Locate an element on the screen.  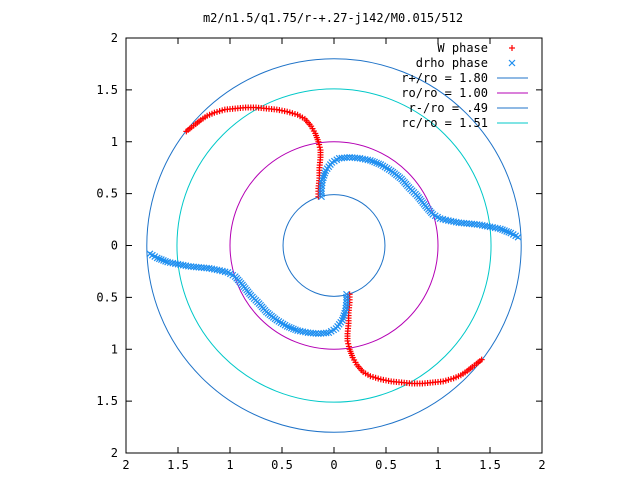
circle-roro is located at coordinates (334, 245).